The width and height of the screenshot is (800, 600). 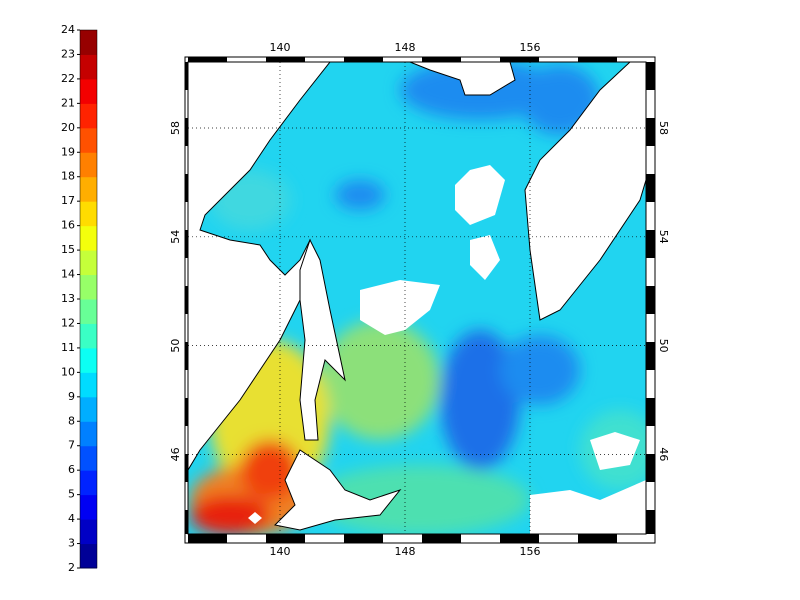 I want to click on colorbar-tick-label: 10, so click(x=68, y=371).